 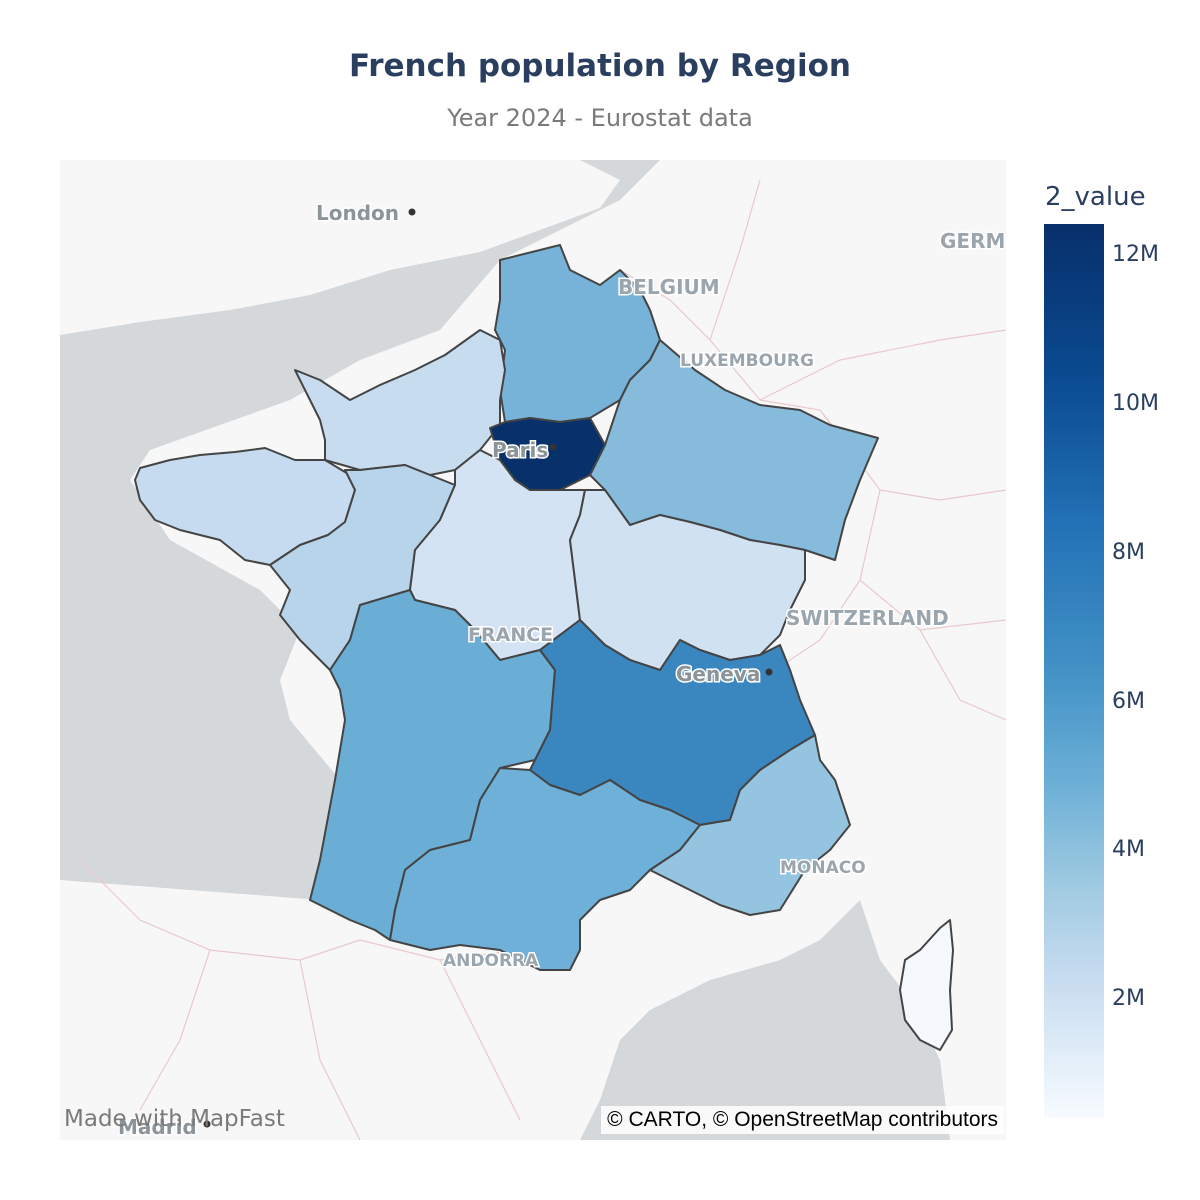 I want to click on madrid-dot, so click(x=207, y=1124).